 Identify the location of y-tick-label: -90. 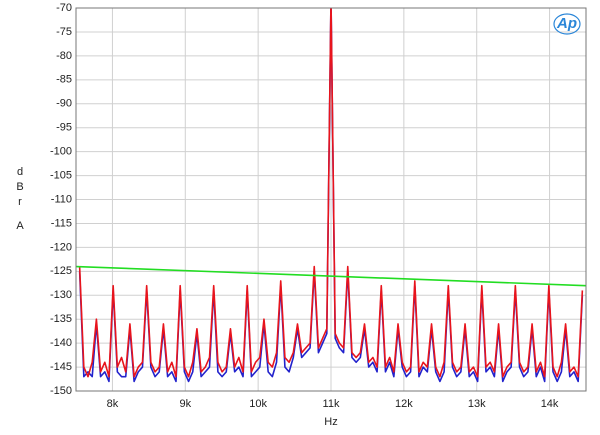
(64, 104).